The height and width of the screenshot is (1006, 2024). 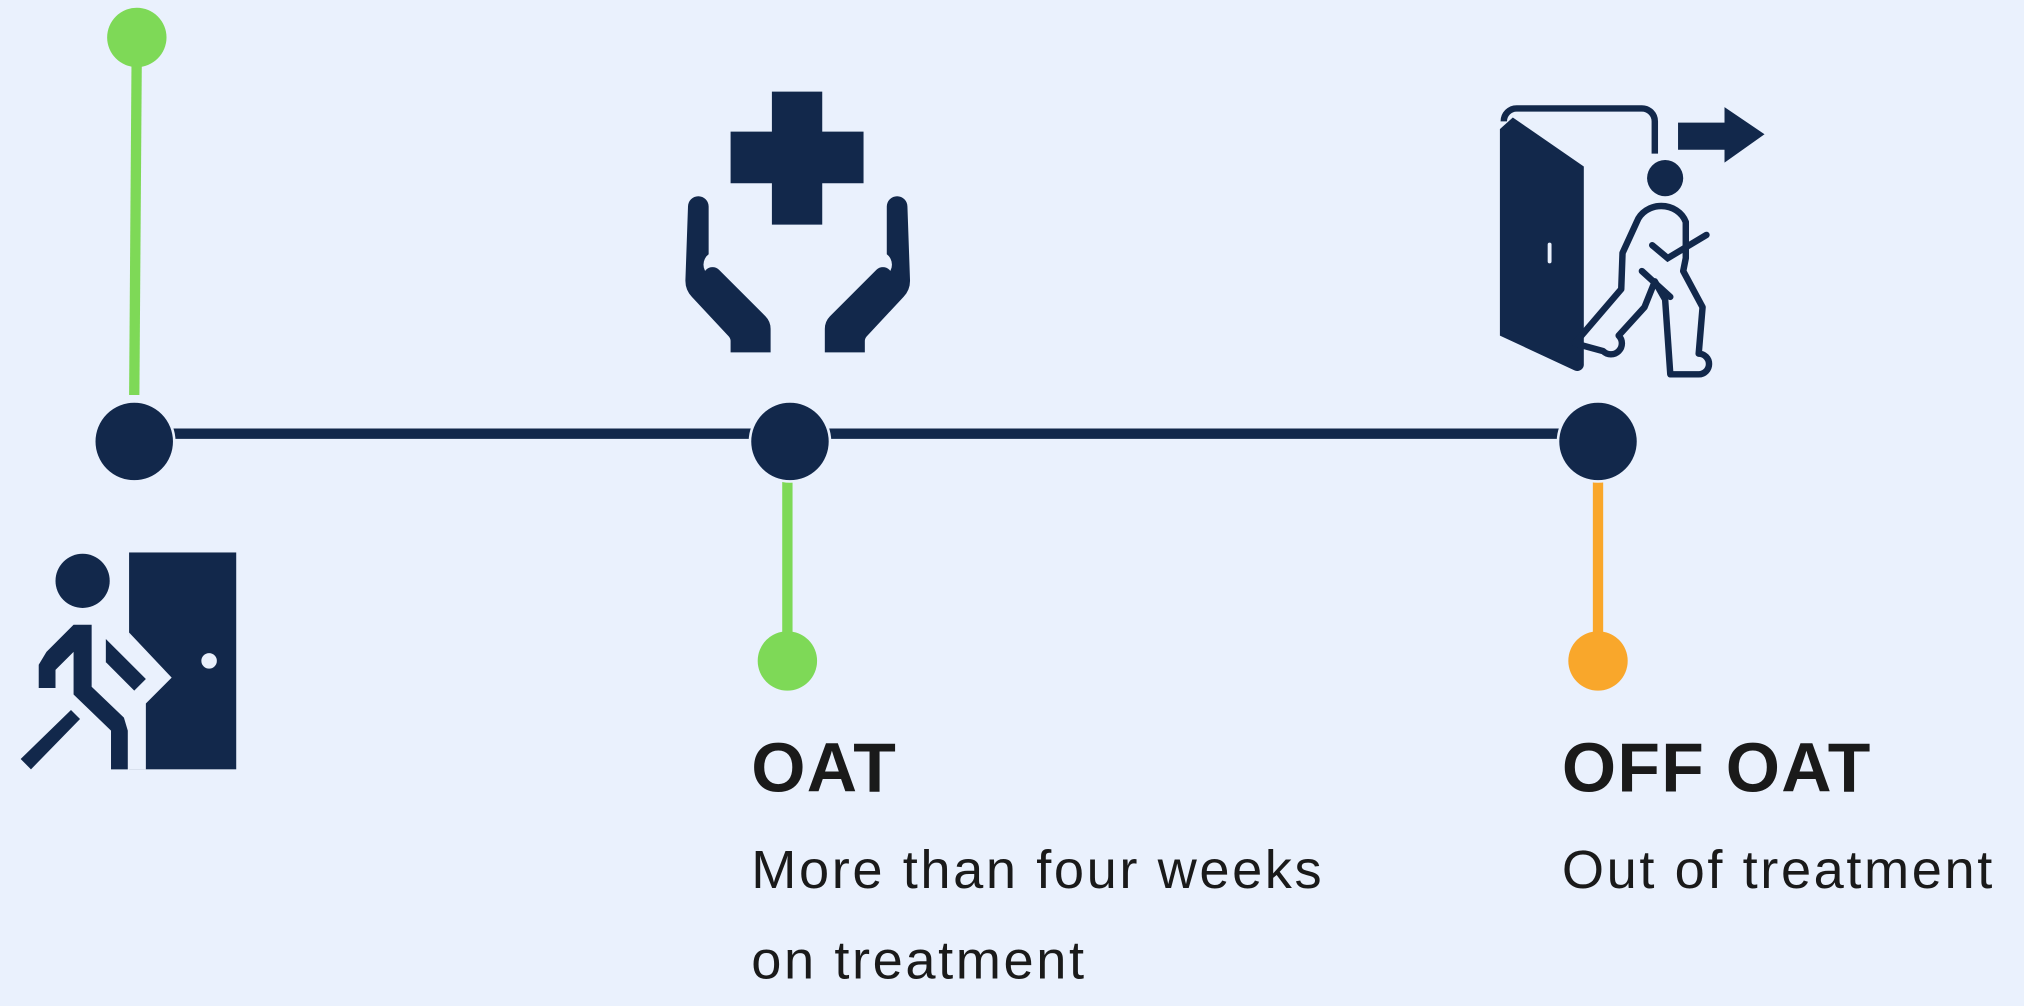 I want to click on enter-icon, so click(x=128, y=661).